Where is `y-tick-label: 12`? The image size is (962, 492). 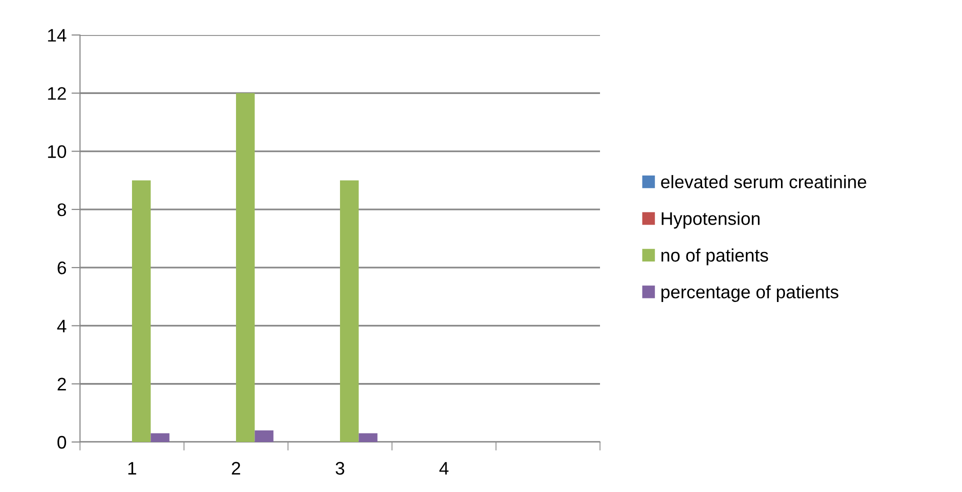 y-tick-label: 12 is located at coordinates (57, 93).